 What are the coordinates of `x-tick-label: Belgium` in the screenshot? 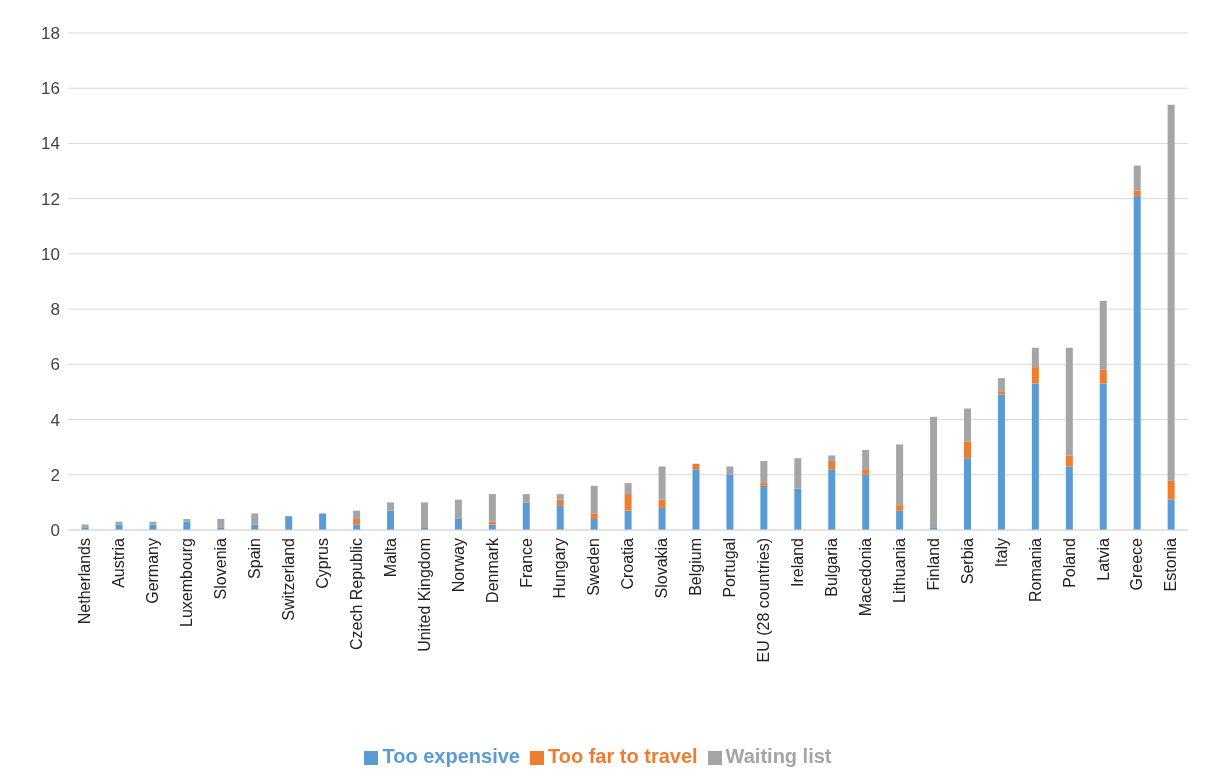 It's located at (696, 567).